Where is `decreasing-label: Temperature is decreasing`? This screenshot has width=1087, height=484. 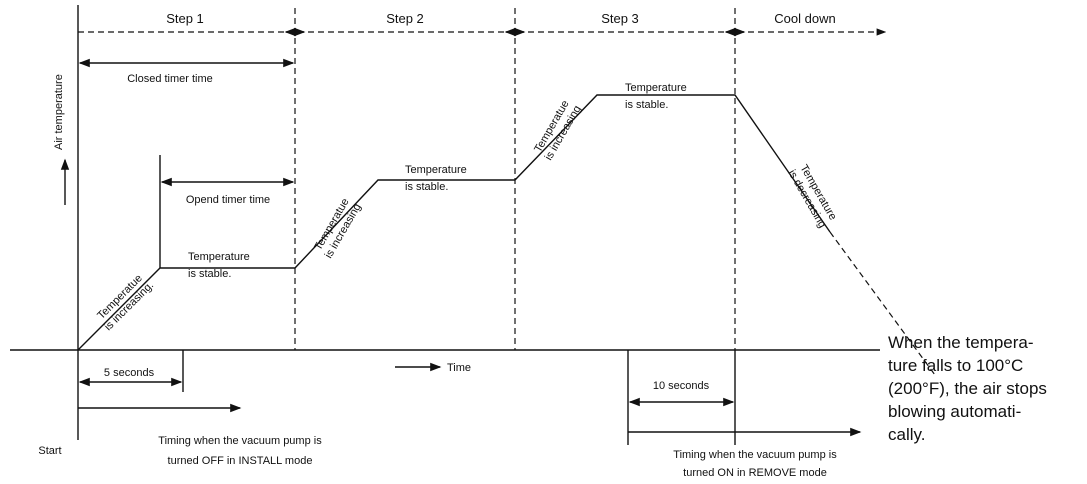
decreasing-label: Temperature is decreasing is located at coordinates (811, 196).